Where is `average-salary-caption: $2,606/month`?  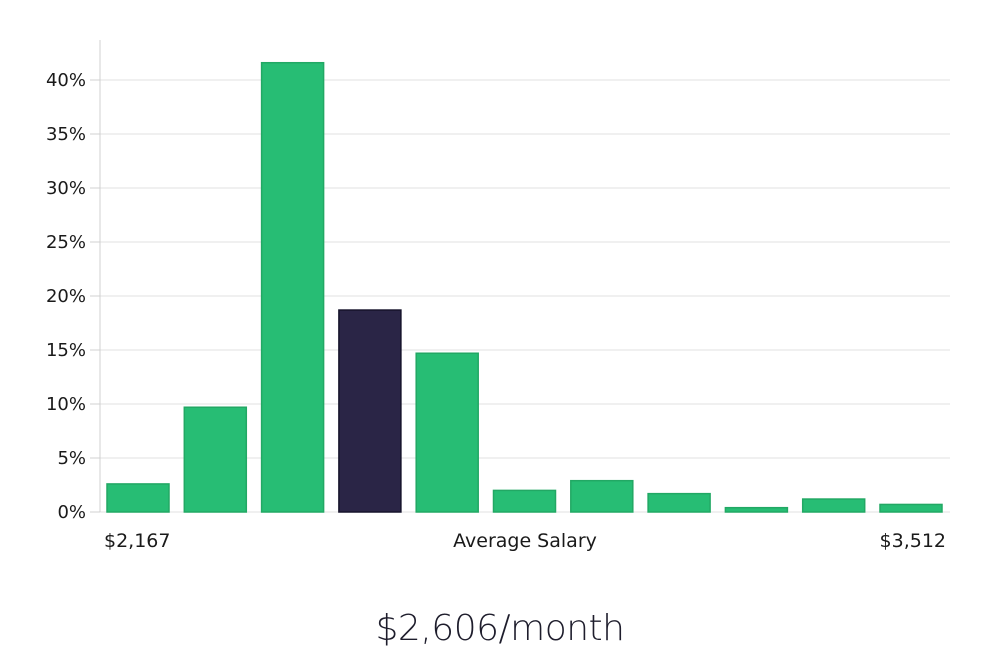
average-salary-caption: $2,606/month is located at coordinates (500, 628).